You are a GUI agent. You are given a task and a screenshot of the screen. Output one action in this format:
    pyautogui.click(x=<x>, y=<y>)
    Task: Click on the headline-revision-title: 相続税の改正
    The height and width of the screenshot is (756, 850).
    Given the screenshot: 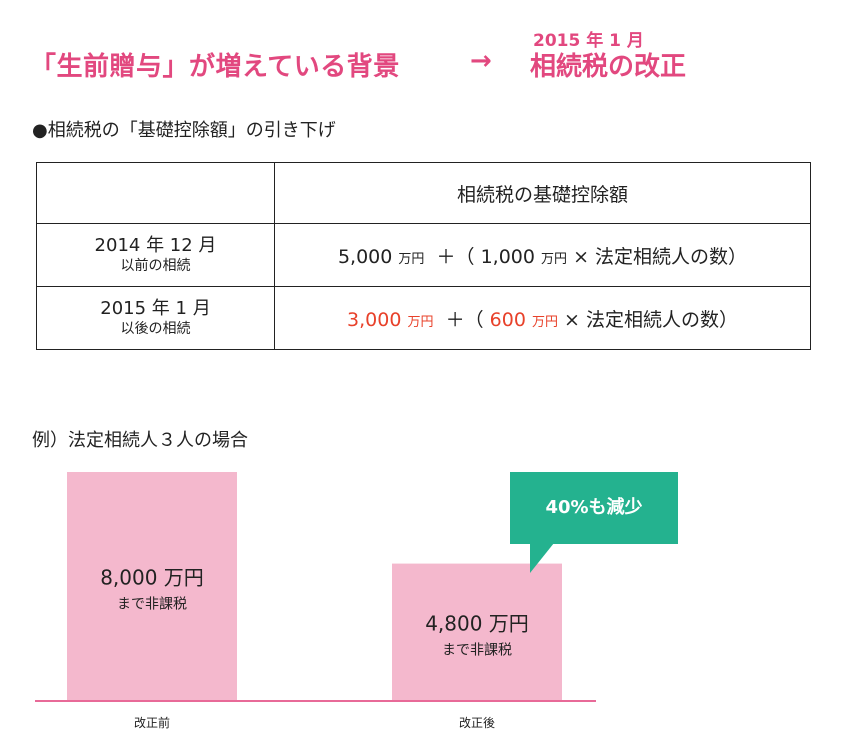 What is the action you would take?
    pyautogui.click(x=608, y=67)
    